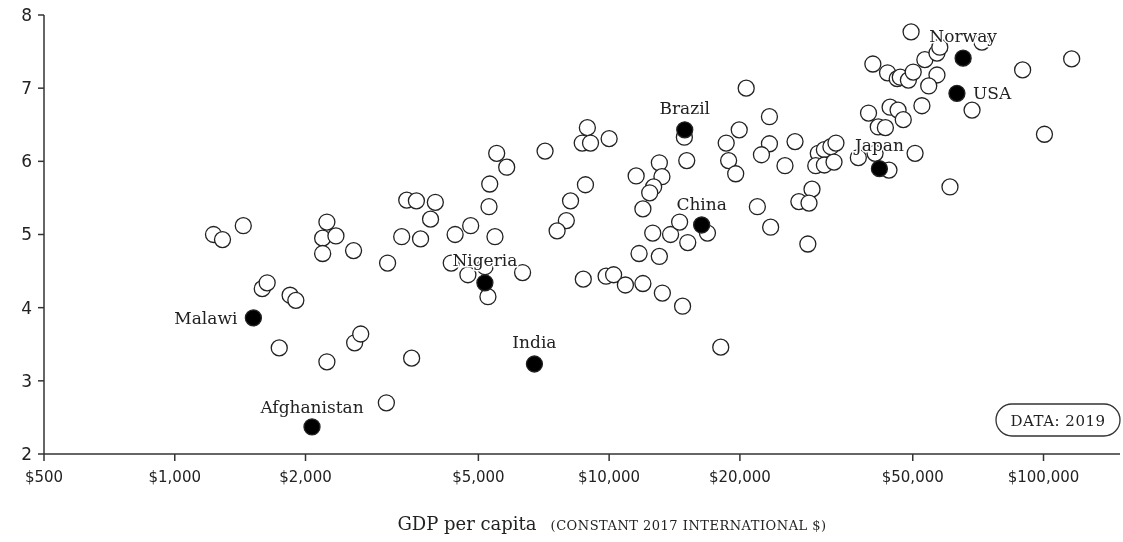 Image resolution: width=1123 pixels, height=542 pixels. What do you see at coordinates (206, 317) in the screenshot?
I see `annotation: Malawi` at bounding box center [206, 317].